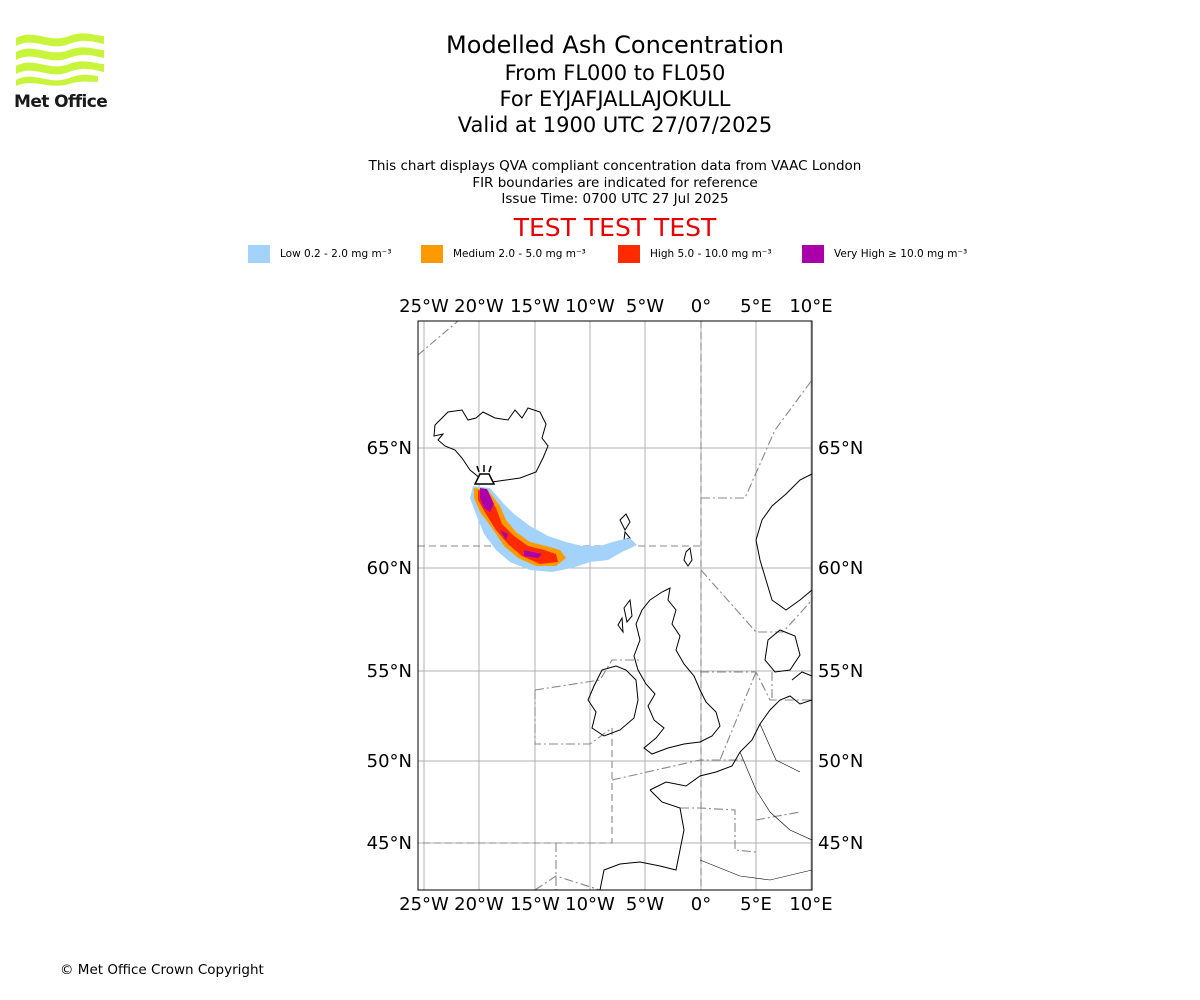 The width and height of the screenshot is (1200, 1000). What do you see at coordinates (629, 254) in the screenshot?
I see `legend-swatch-high` at bounding box center [629, 254].